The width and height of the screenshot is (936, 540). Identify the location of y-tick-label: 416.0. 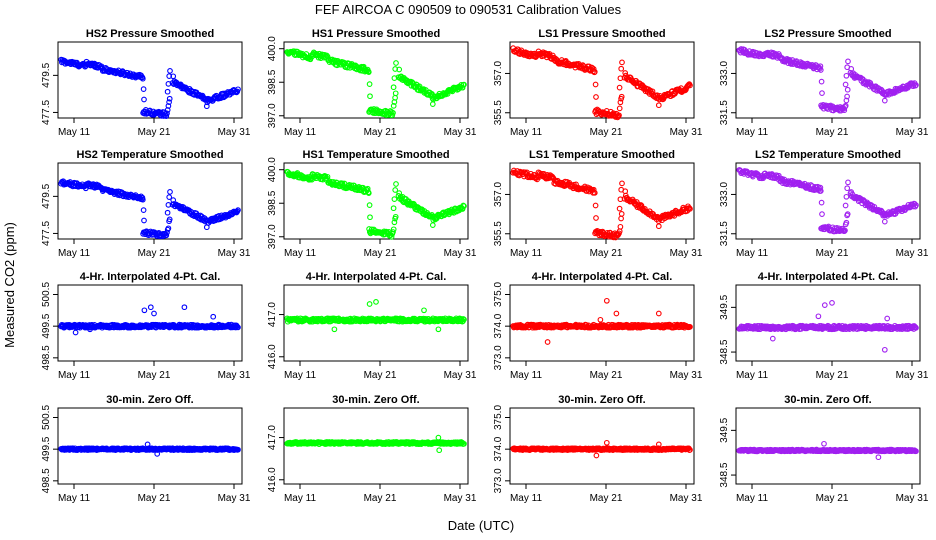
(272, 479).